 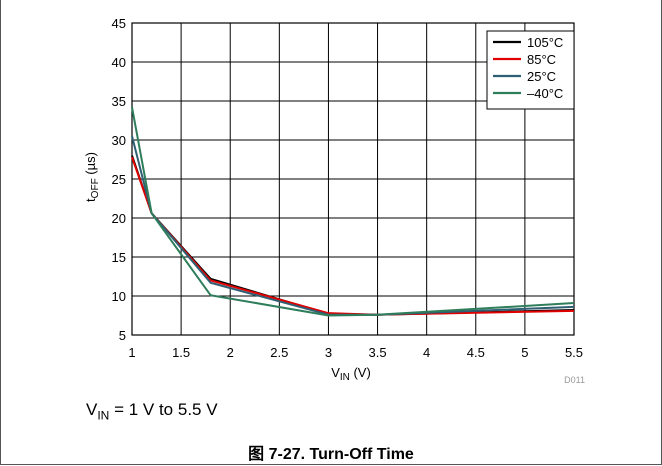 What do you see at coordinates (378, 352) in the screenshot?
I see `x-tick-label-5: 3.5` at bounding box center [378, 352].